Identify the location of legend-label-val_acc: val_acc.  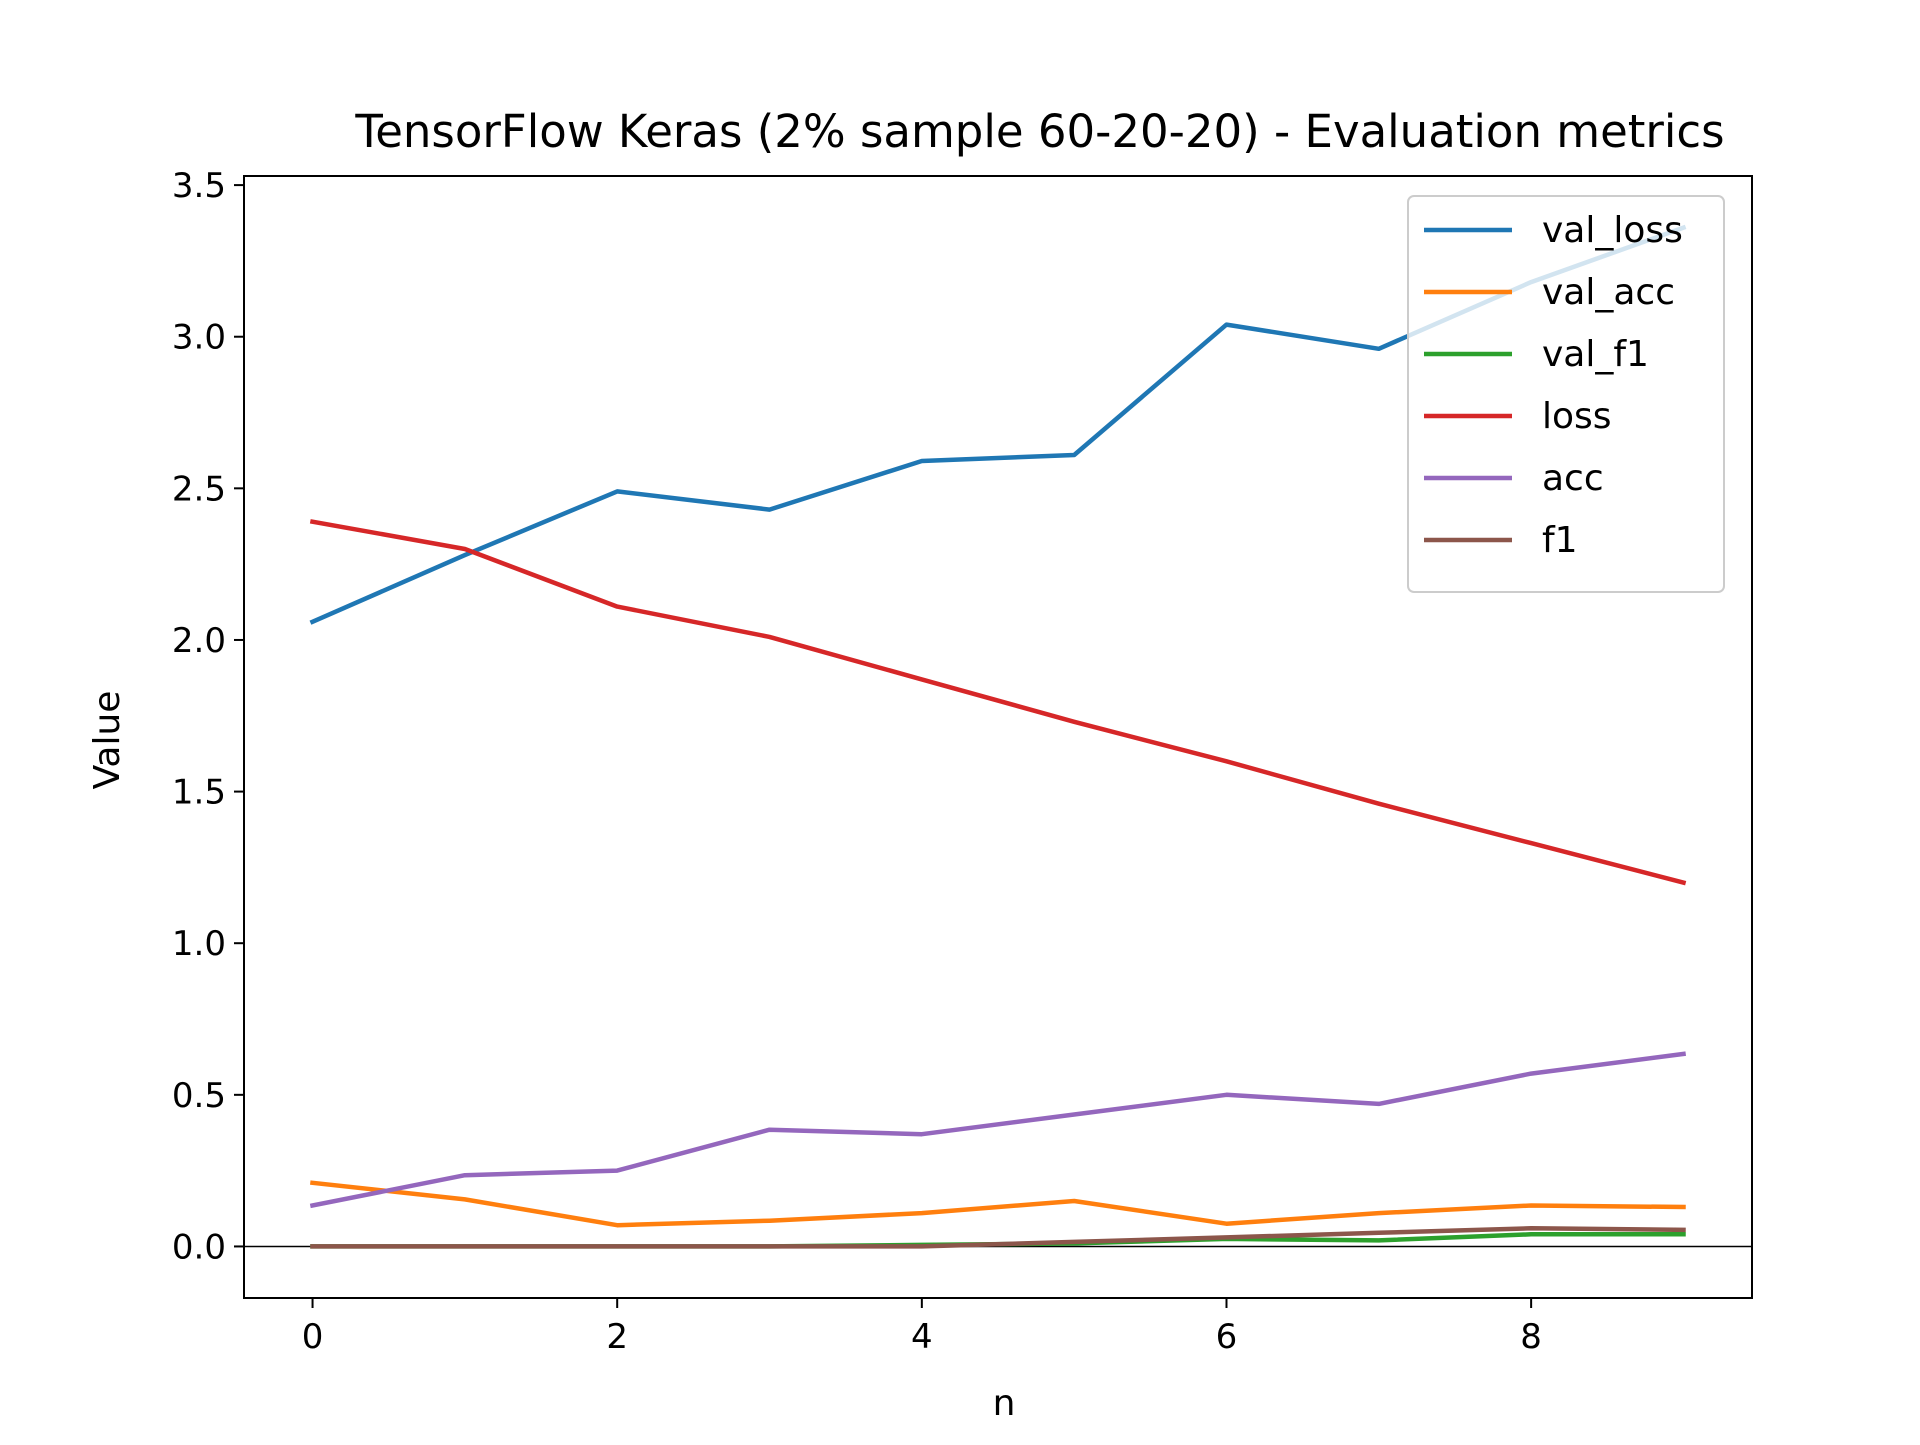
(1608, 292).